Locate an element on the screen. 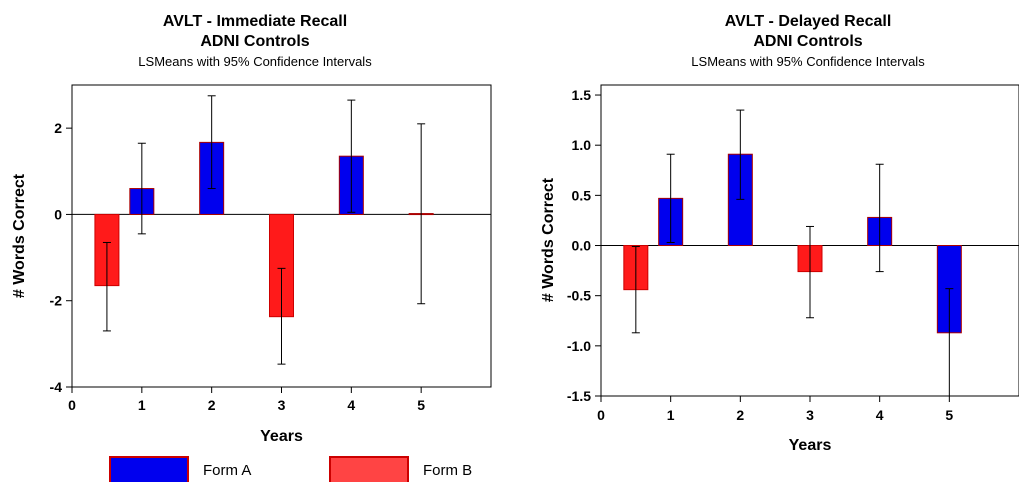 The width and height of the screenshot is (1019, 482). y-tick-label: -1.5 is located at coordinates (579, 396).